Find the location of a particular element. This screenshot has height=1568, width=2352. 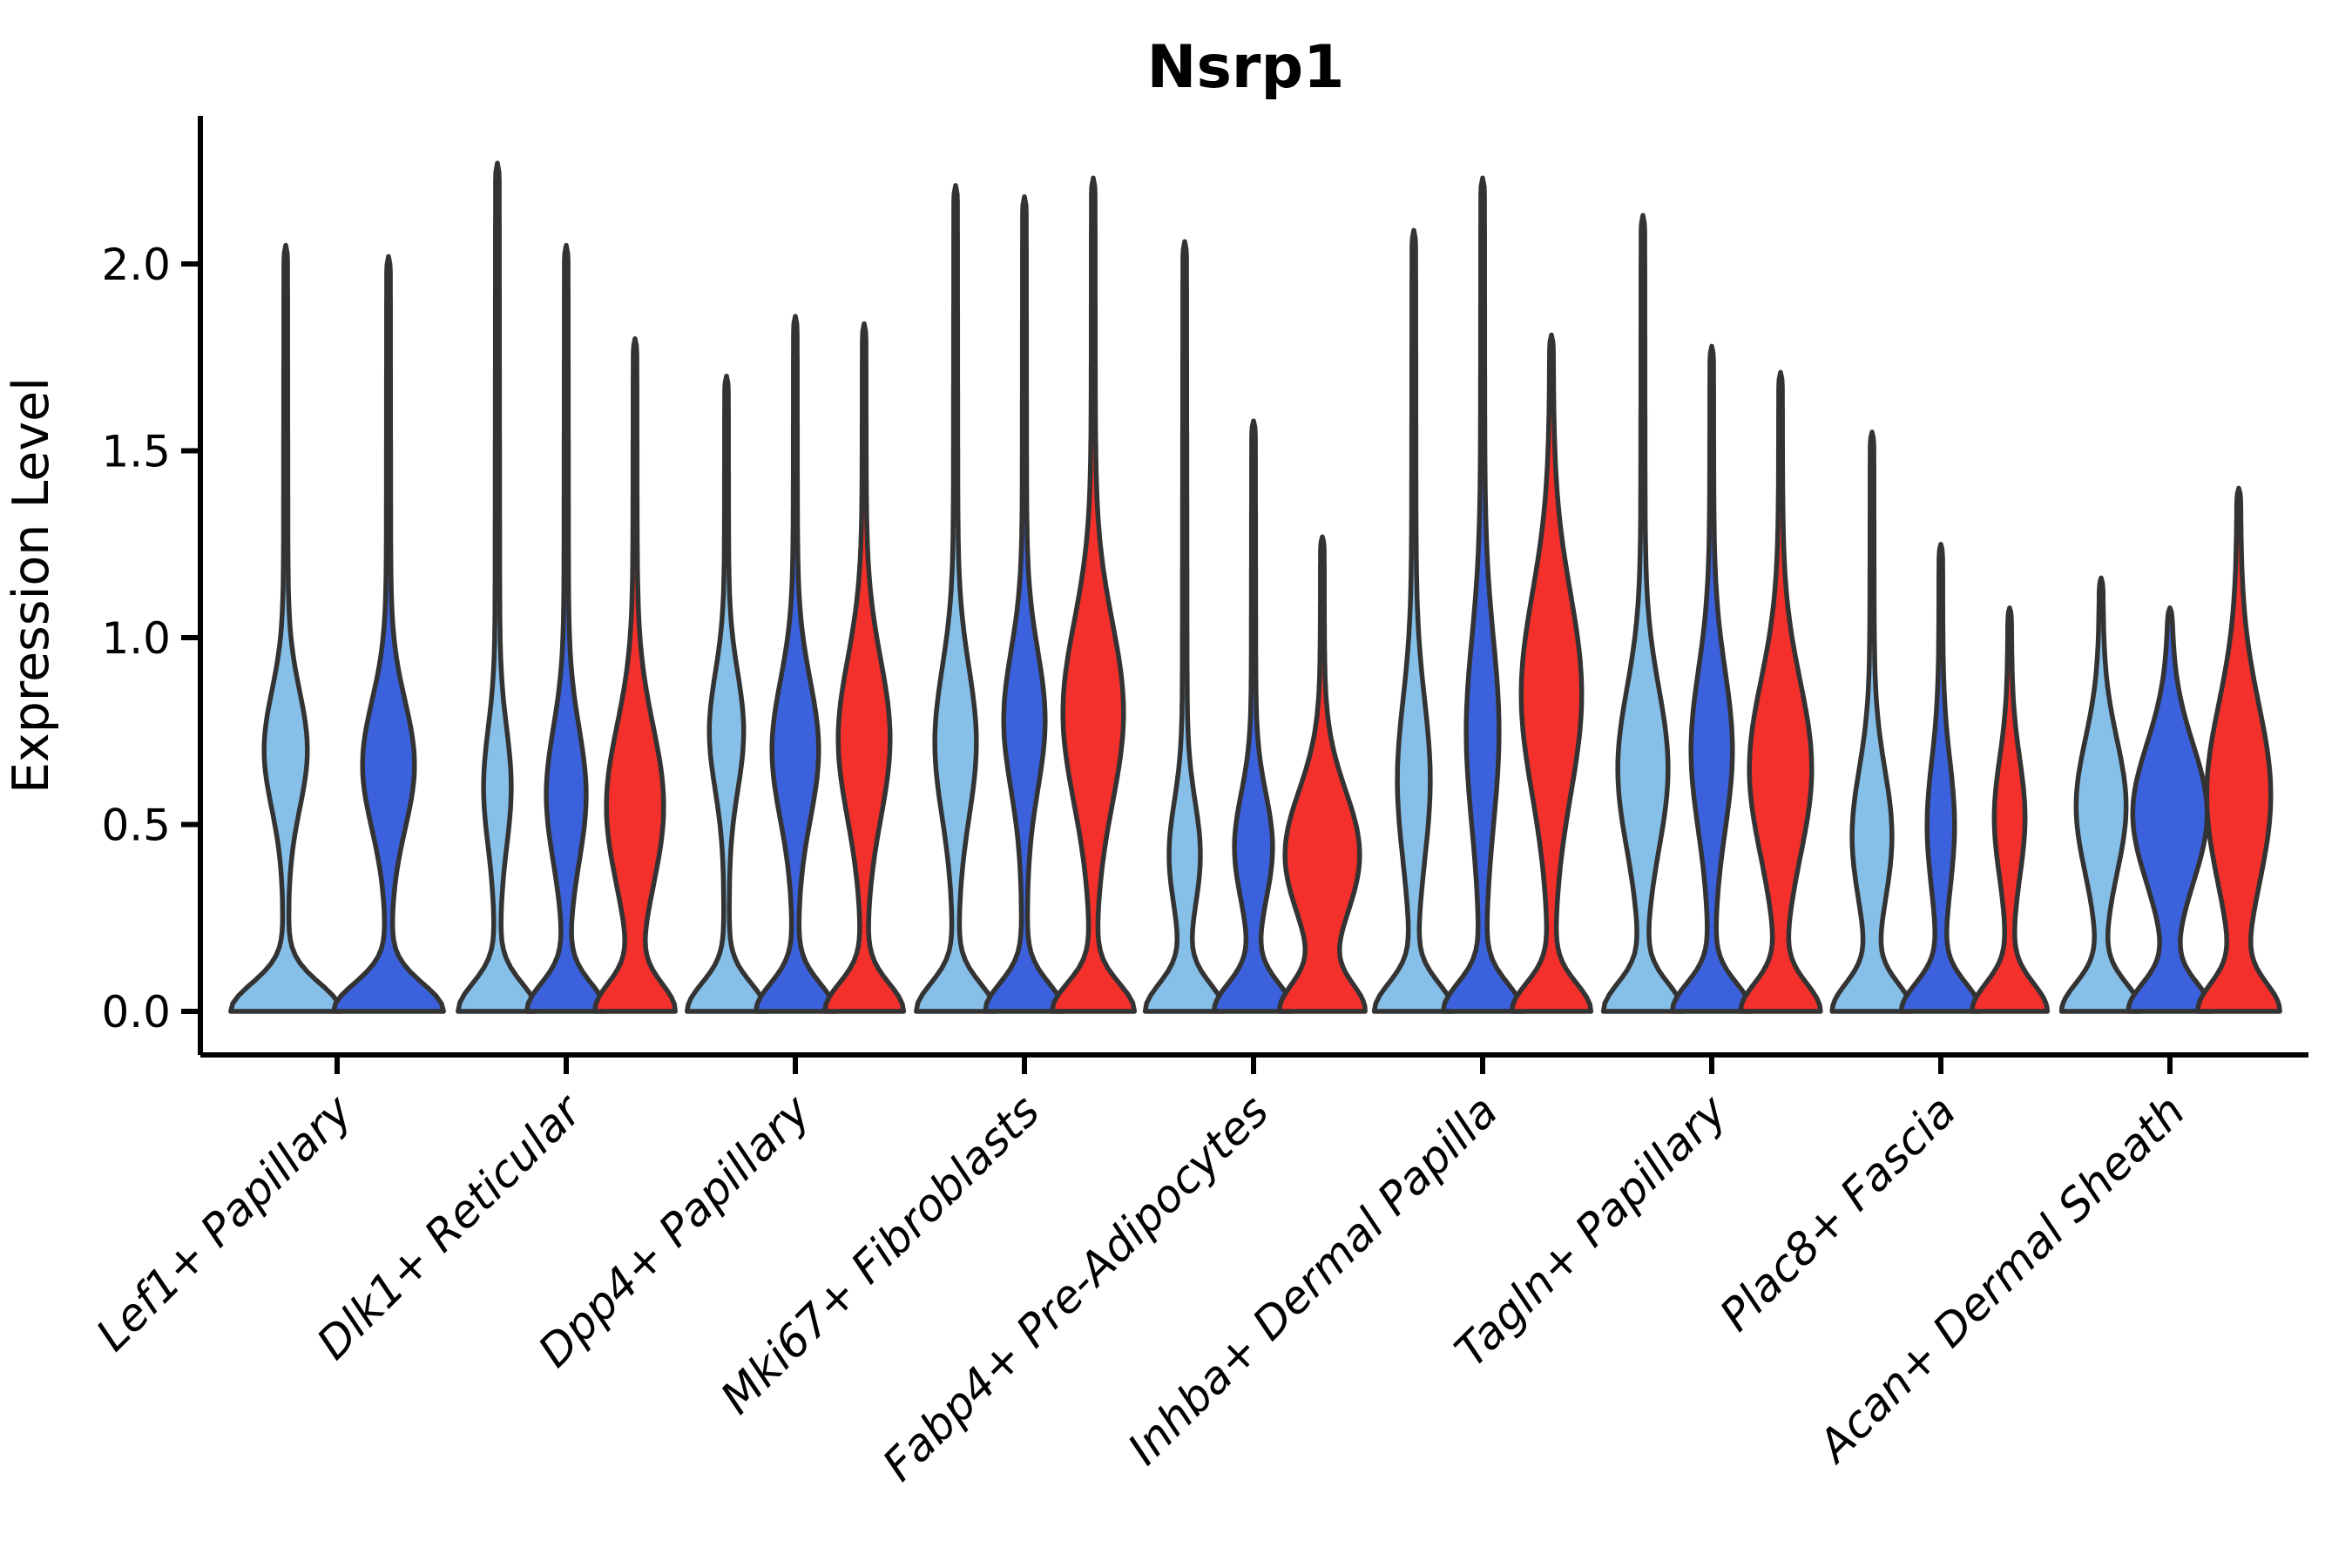

violin-tagln-papillary-dark_blue is located at coordinates (1712, 678).